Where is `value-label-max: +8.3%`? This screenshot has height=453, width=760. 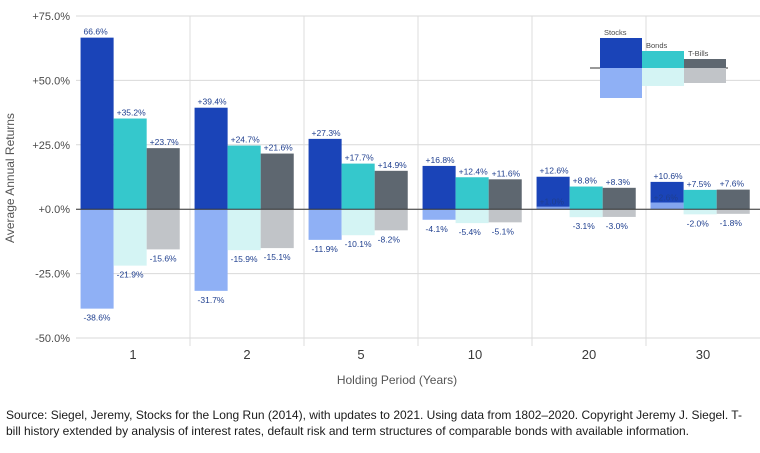
value-label-max: +8.3% is located at coordinates (618, 182).